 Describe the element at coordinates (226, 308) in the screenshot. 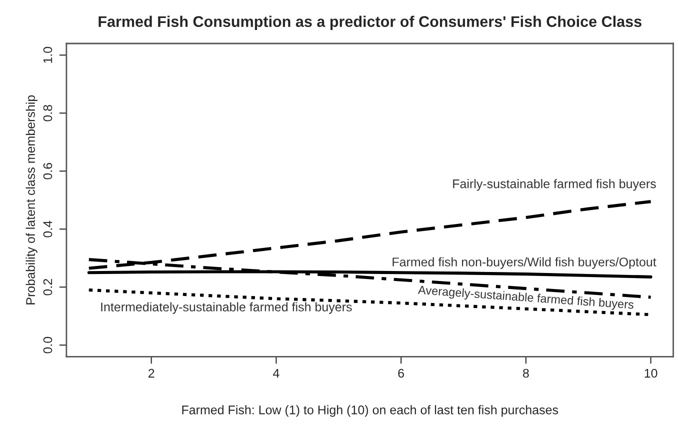

I see `series-label: Intermediately-sustainable farmed fish buyers` at that location.